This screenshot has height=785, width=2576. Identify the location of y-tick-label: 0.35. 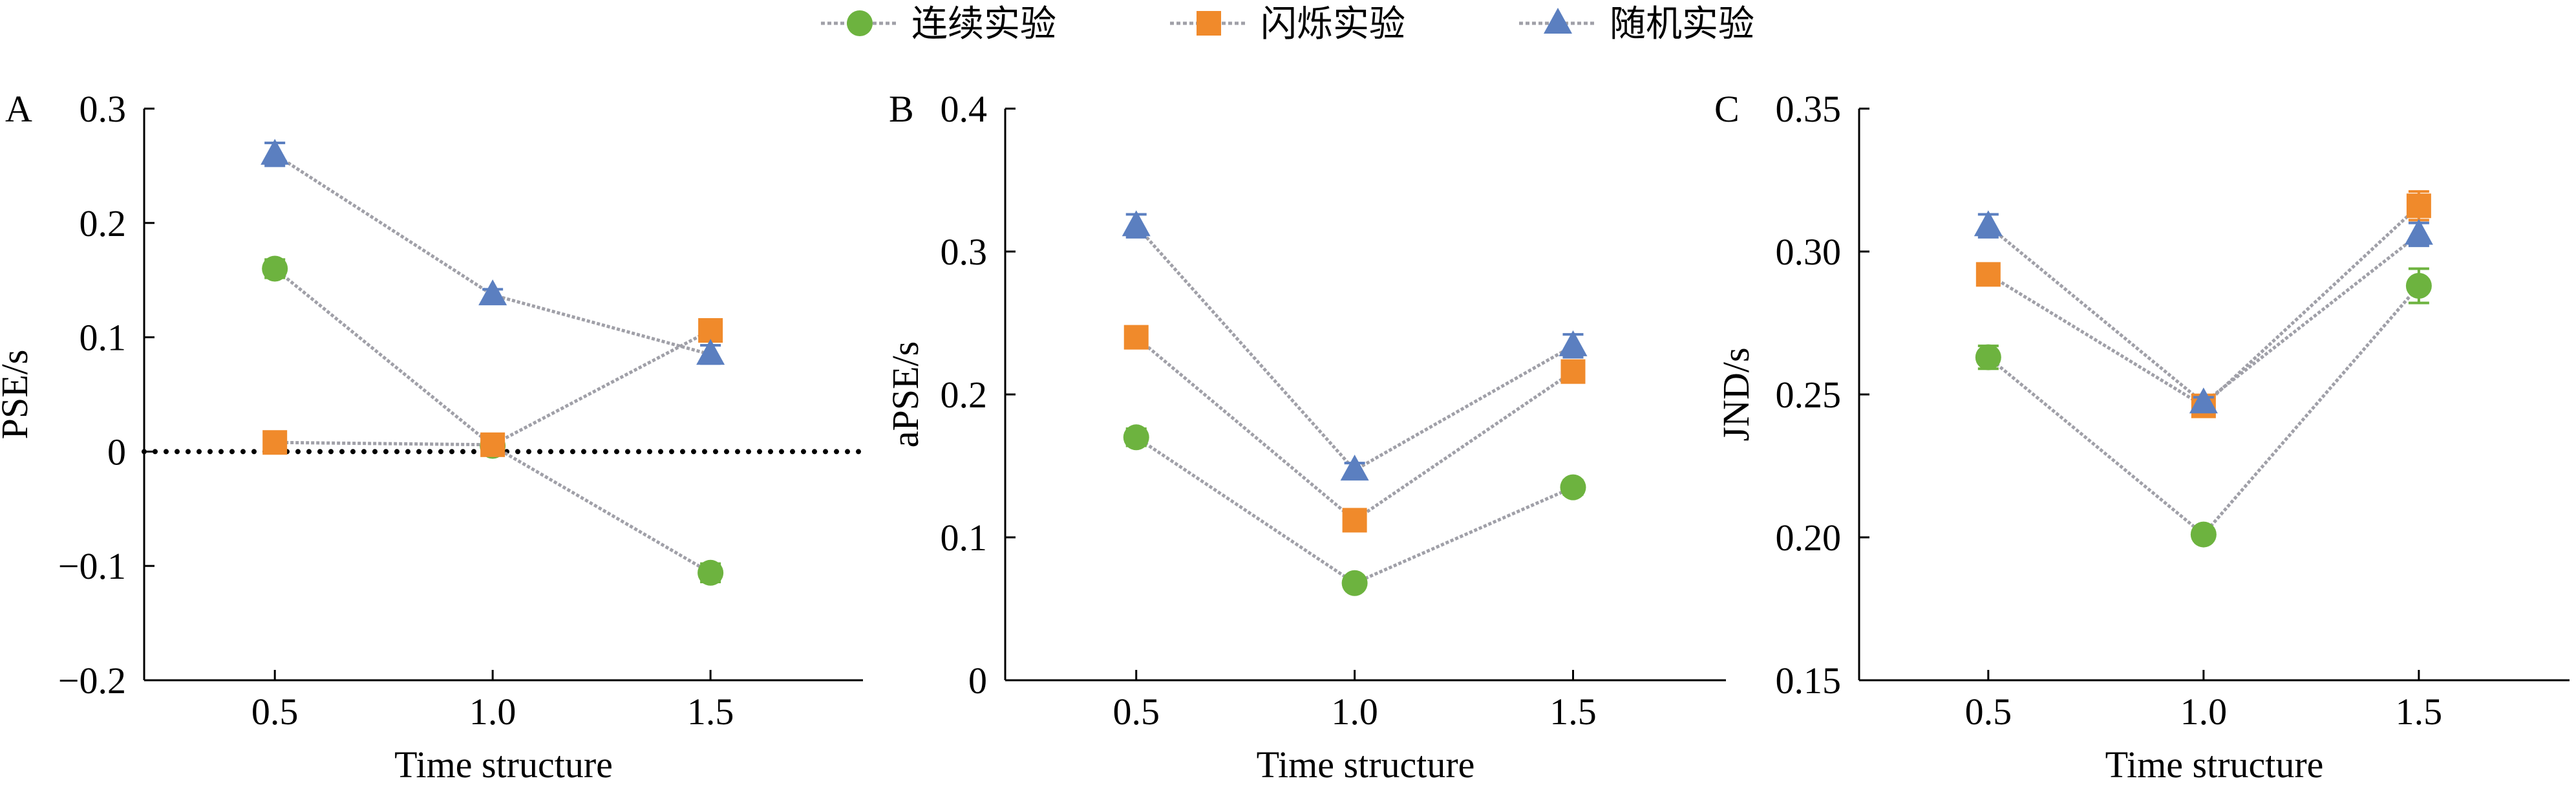
(1809, 109).